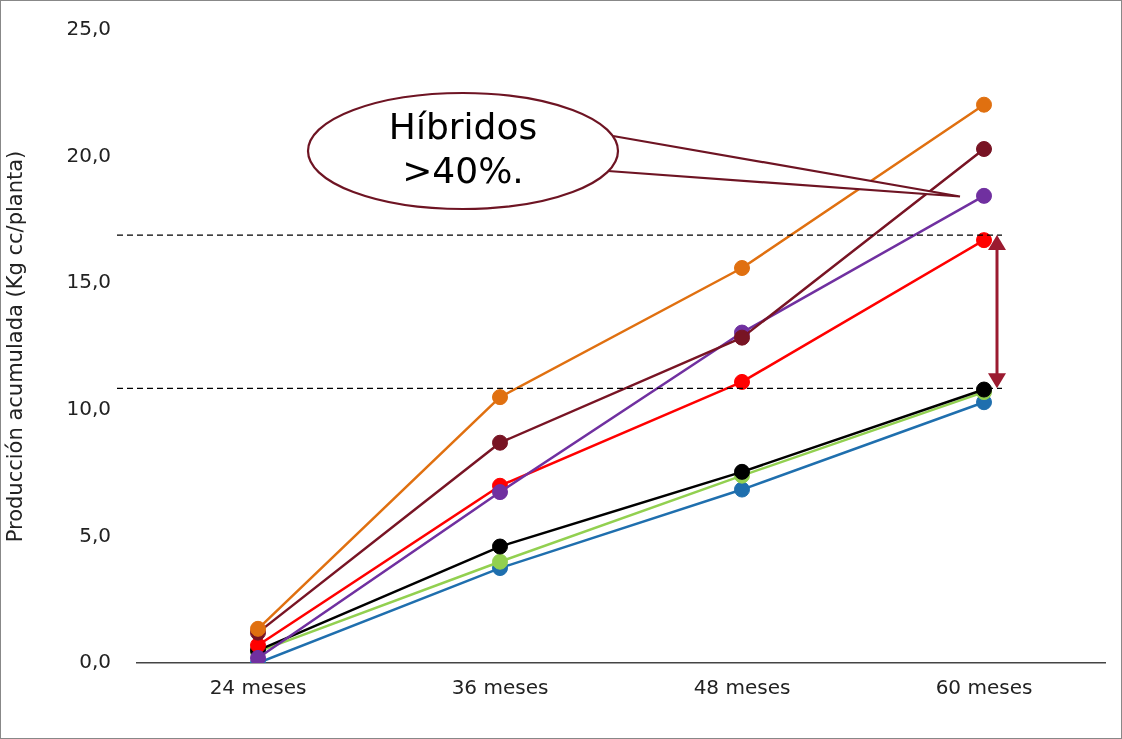 The width and height of the screenshot is (1122, 739). I want to click on y-tick-label: 0,0, so click(95, 661).